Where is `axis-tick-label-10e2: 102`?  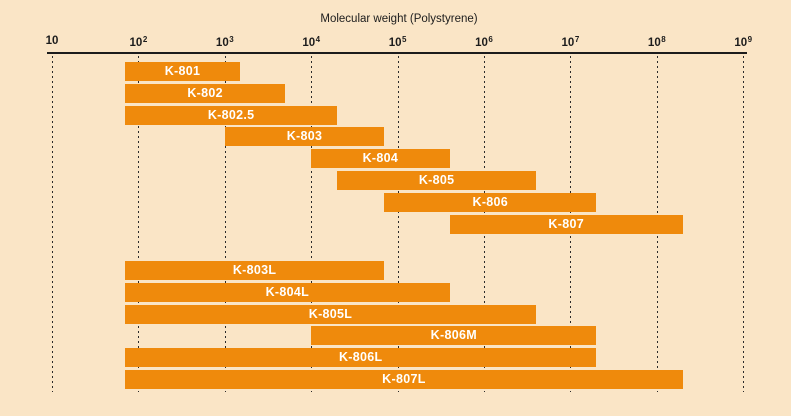 axis-tick-label-10e2: 102 is located at coordinates (138, 42).